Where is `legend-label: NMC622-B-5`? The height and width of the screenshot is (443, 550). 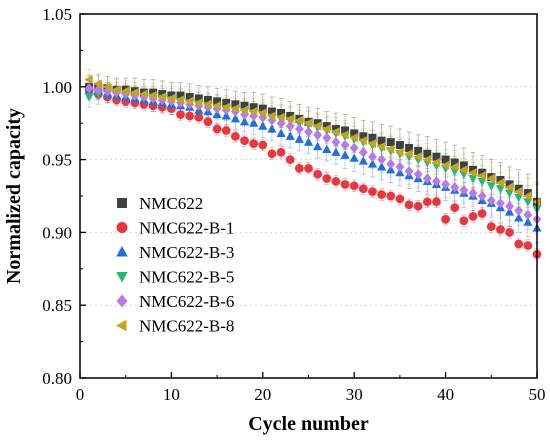 legend-label: NMC622-B-5 is located at coordinates (186, 277).